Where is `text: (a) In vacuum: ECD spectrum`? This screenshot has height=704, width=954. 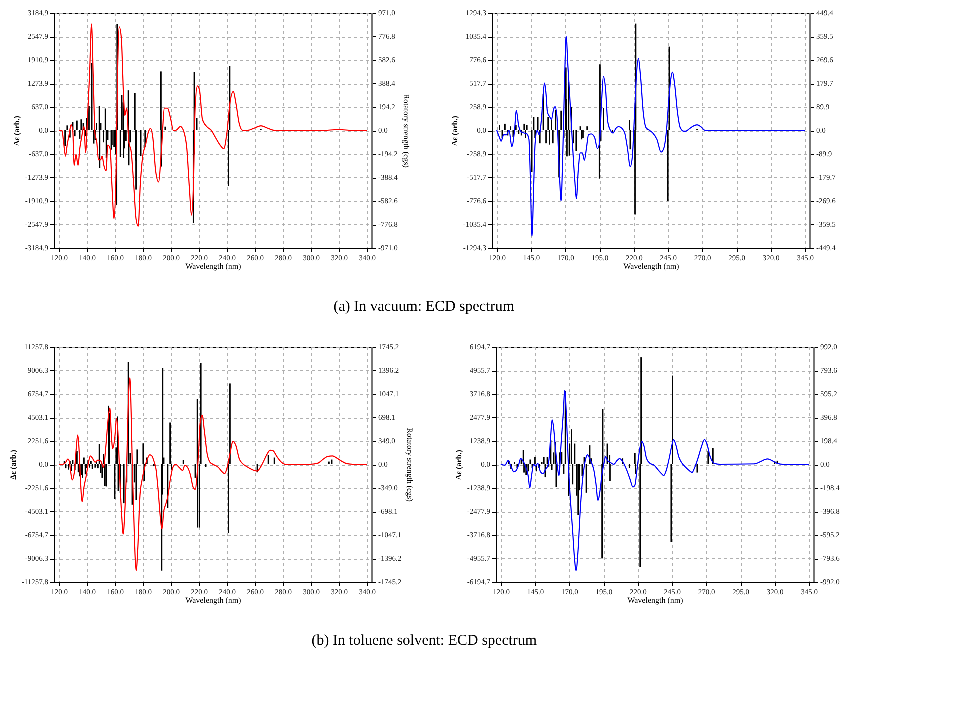
text: (a) In vacuum: ECD spectrum is located at coordinates (424, 307).